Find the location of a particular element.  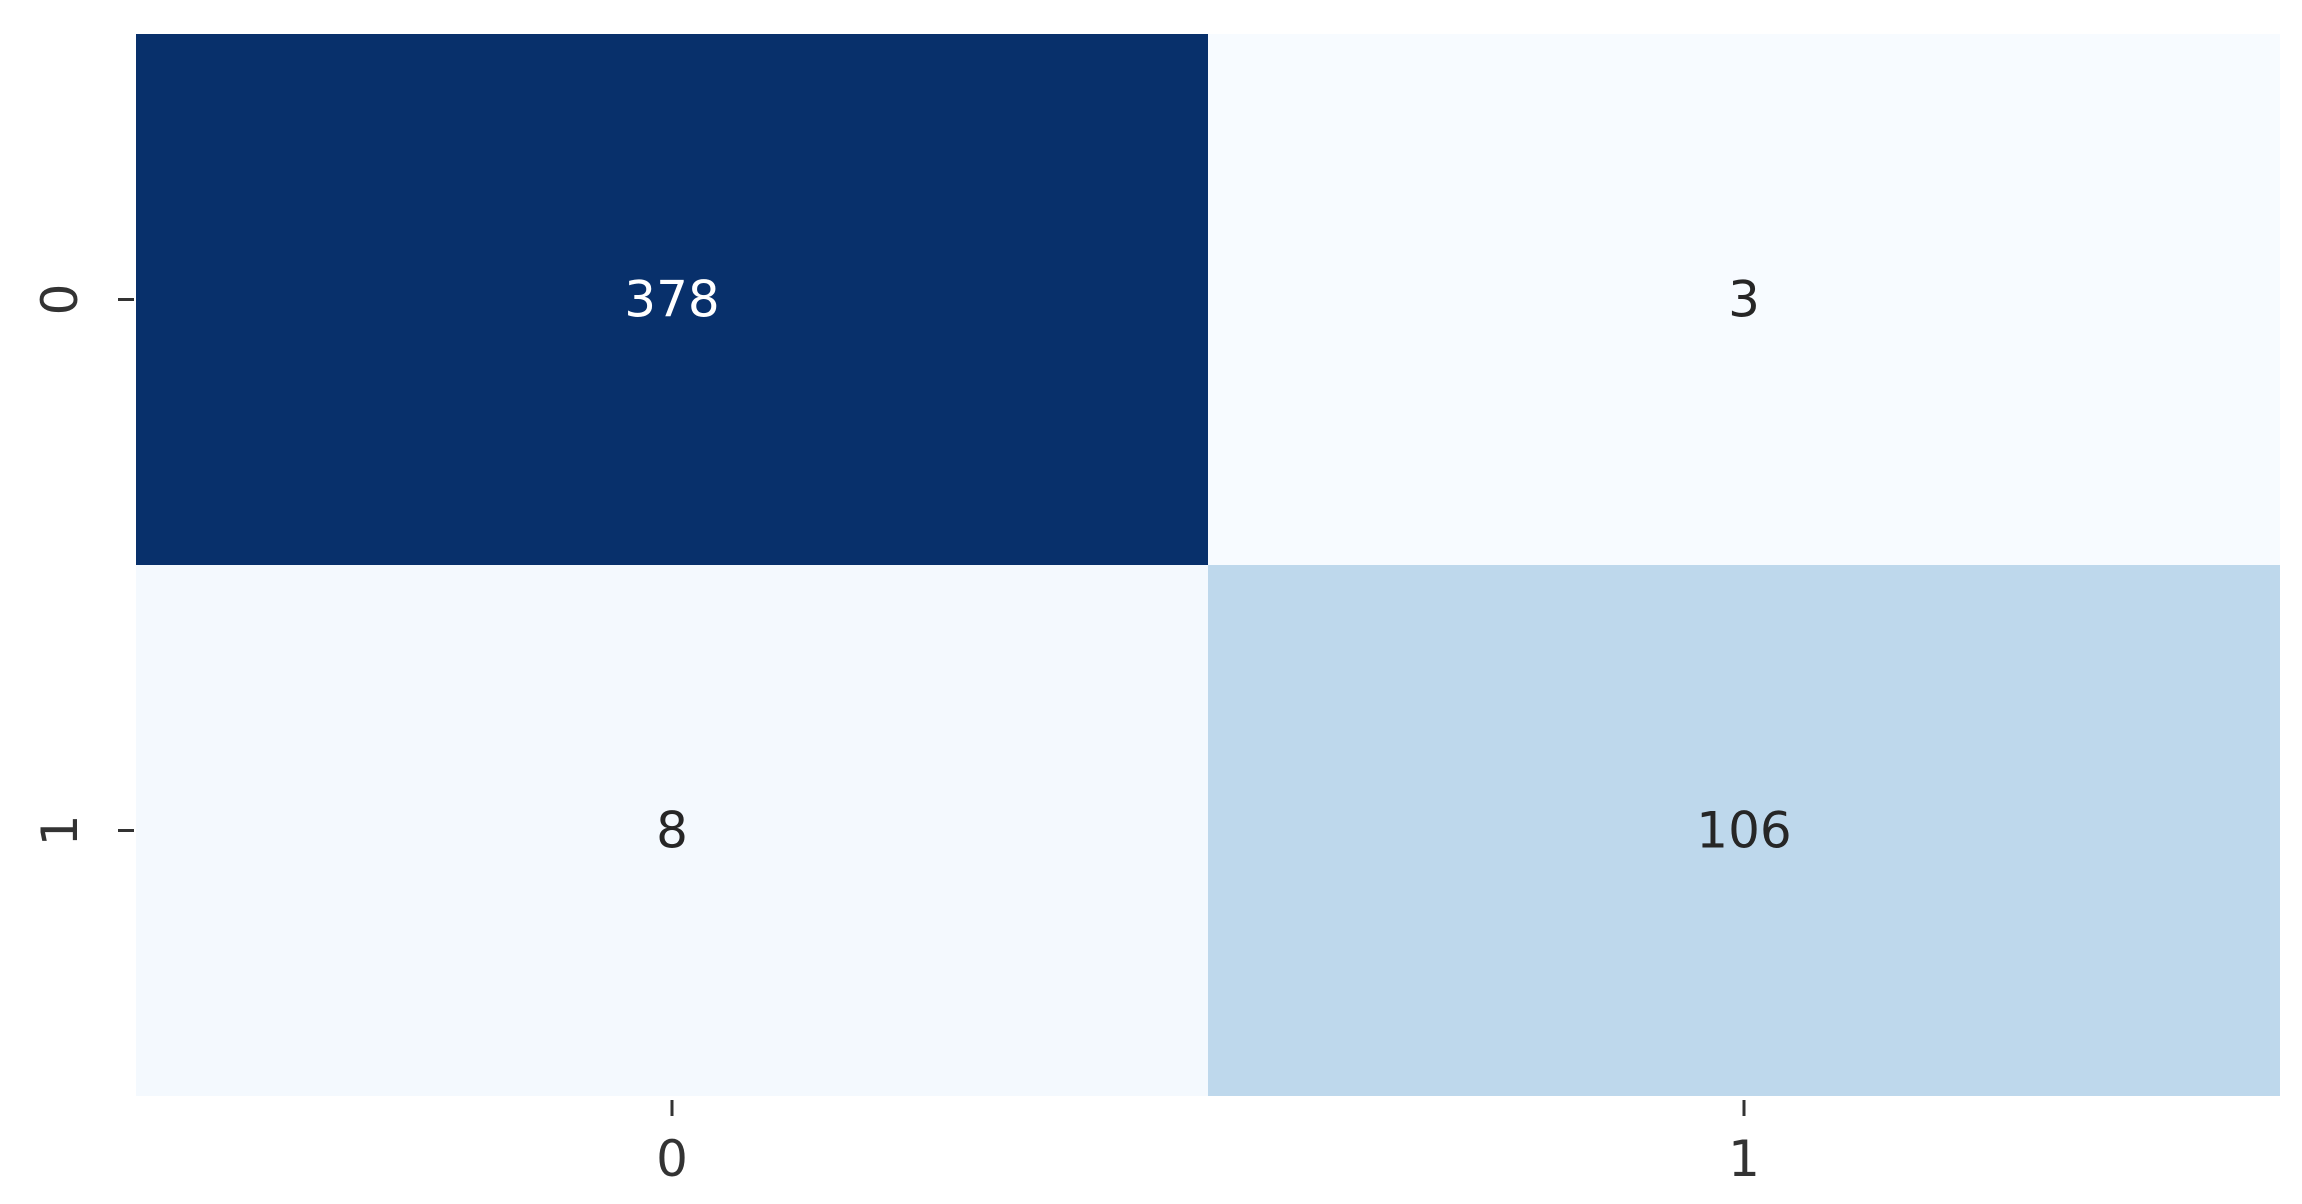

cell-value-r0-c1: 3 is located at coordinates (1744, 300).